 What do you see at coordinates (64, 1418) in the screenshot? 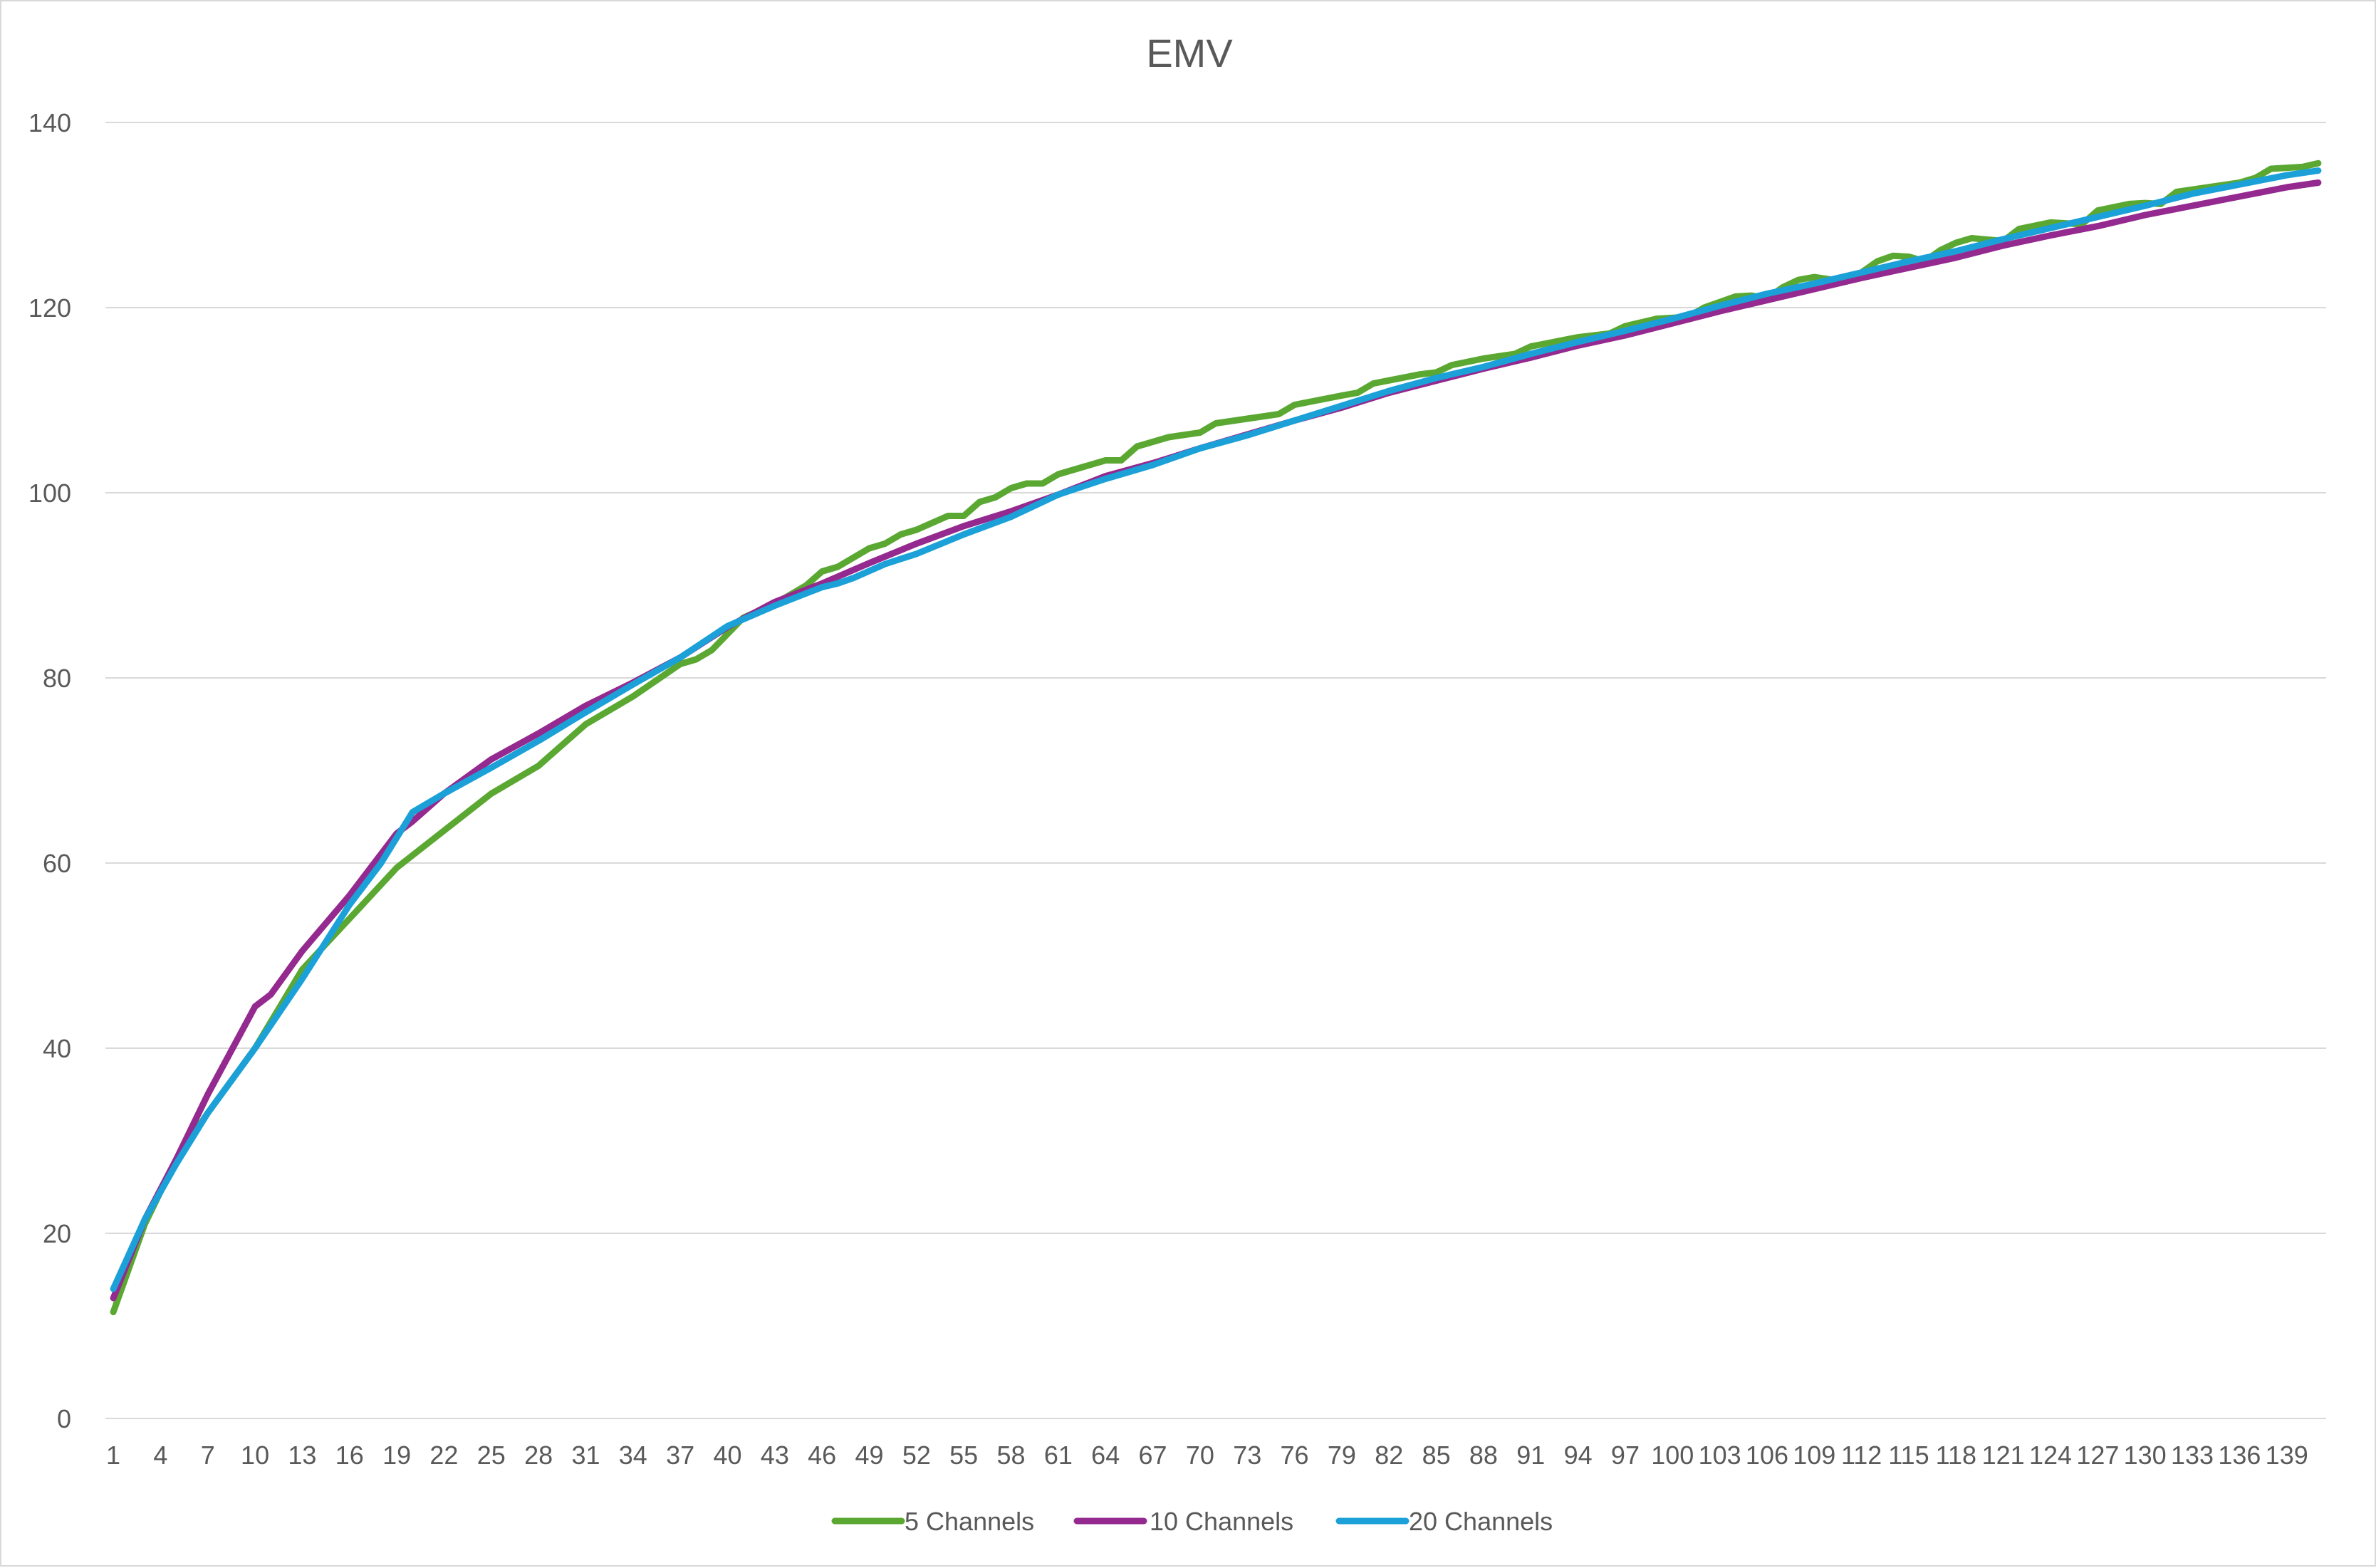
I see `y-tick-label: 0` at bounding box center [64, 1418].